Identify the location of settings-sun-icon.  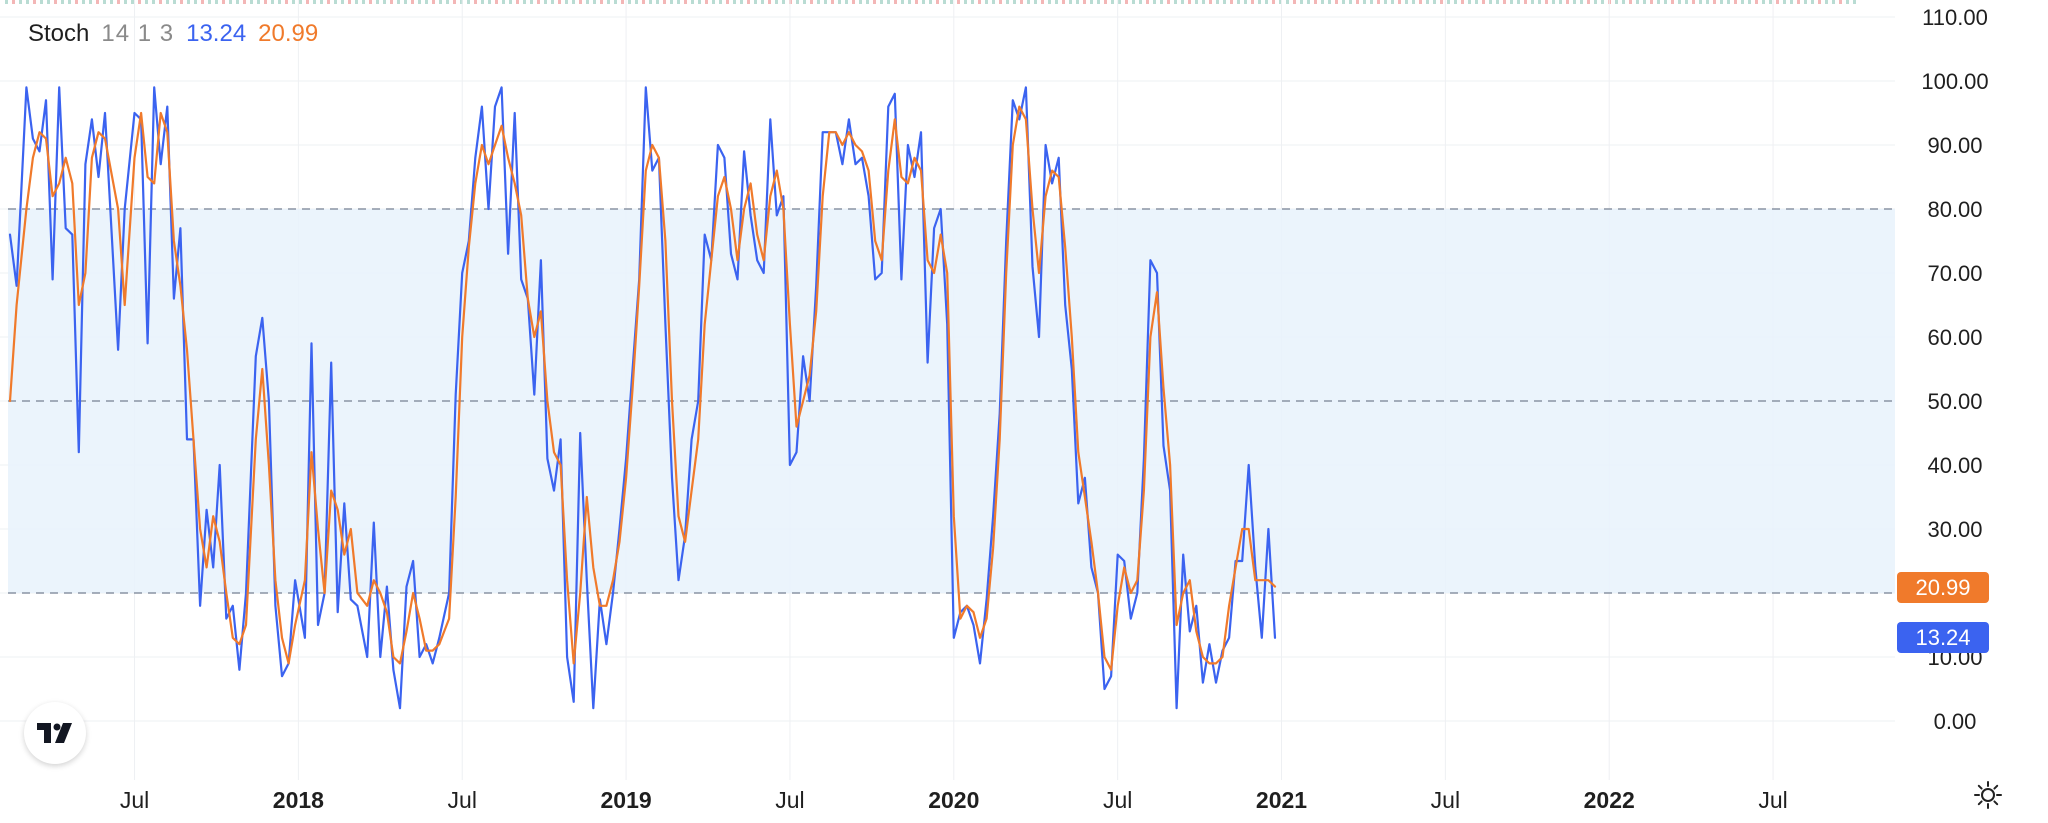
(1988, 795).